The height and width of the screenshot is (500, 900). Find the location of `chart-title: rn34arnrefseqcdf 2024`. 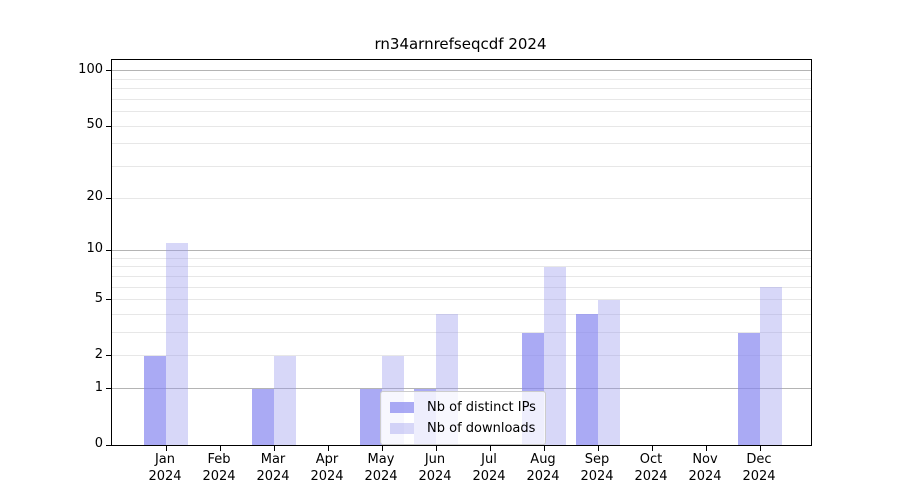

chart-title: rn34arnrefseqcdf 2024 is located at coordinates (460, 44).